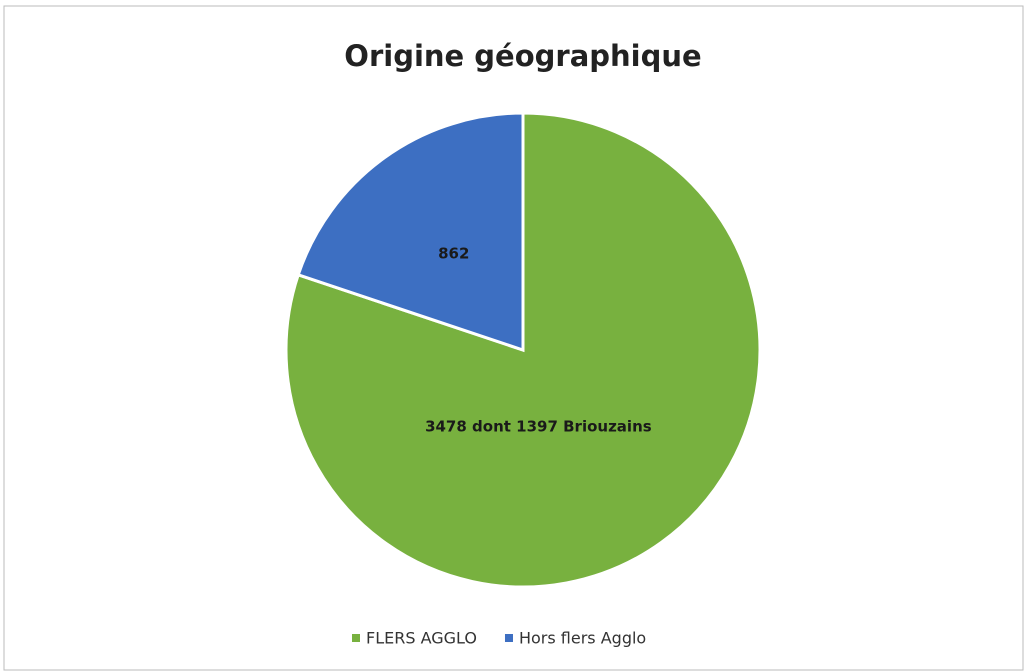 Image resolution: width=1027 pixels, height=672 pixels. I want to click on chart-title: Origine géographique, so click(522, 56).